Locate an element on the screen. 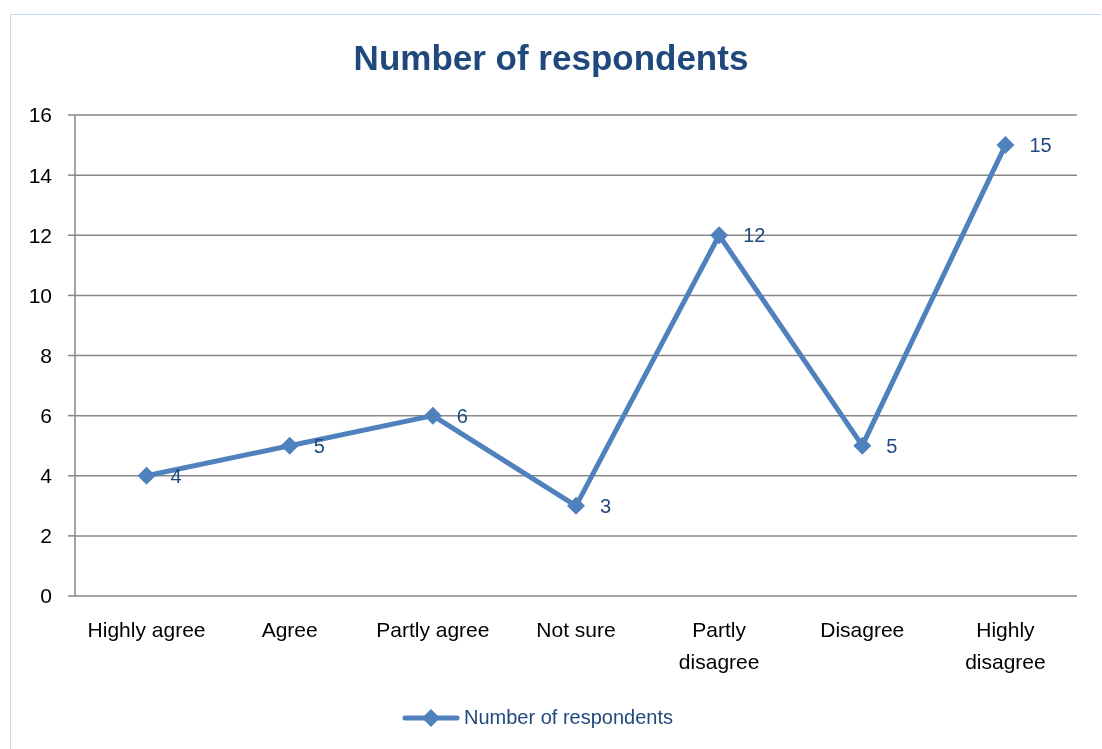 Image resolution: width=1102 pixels, height=749 pixels. data-label: 15 is located at coordinates (1040, 145).